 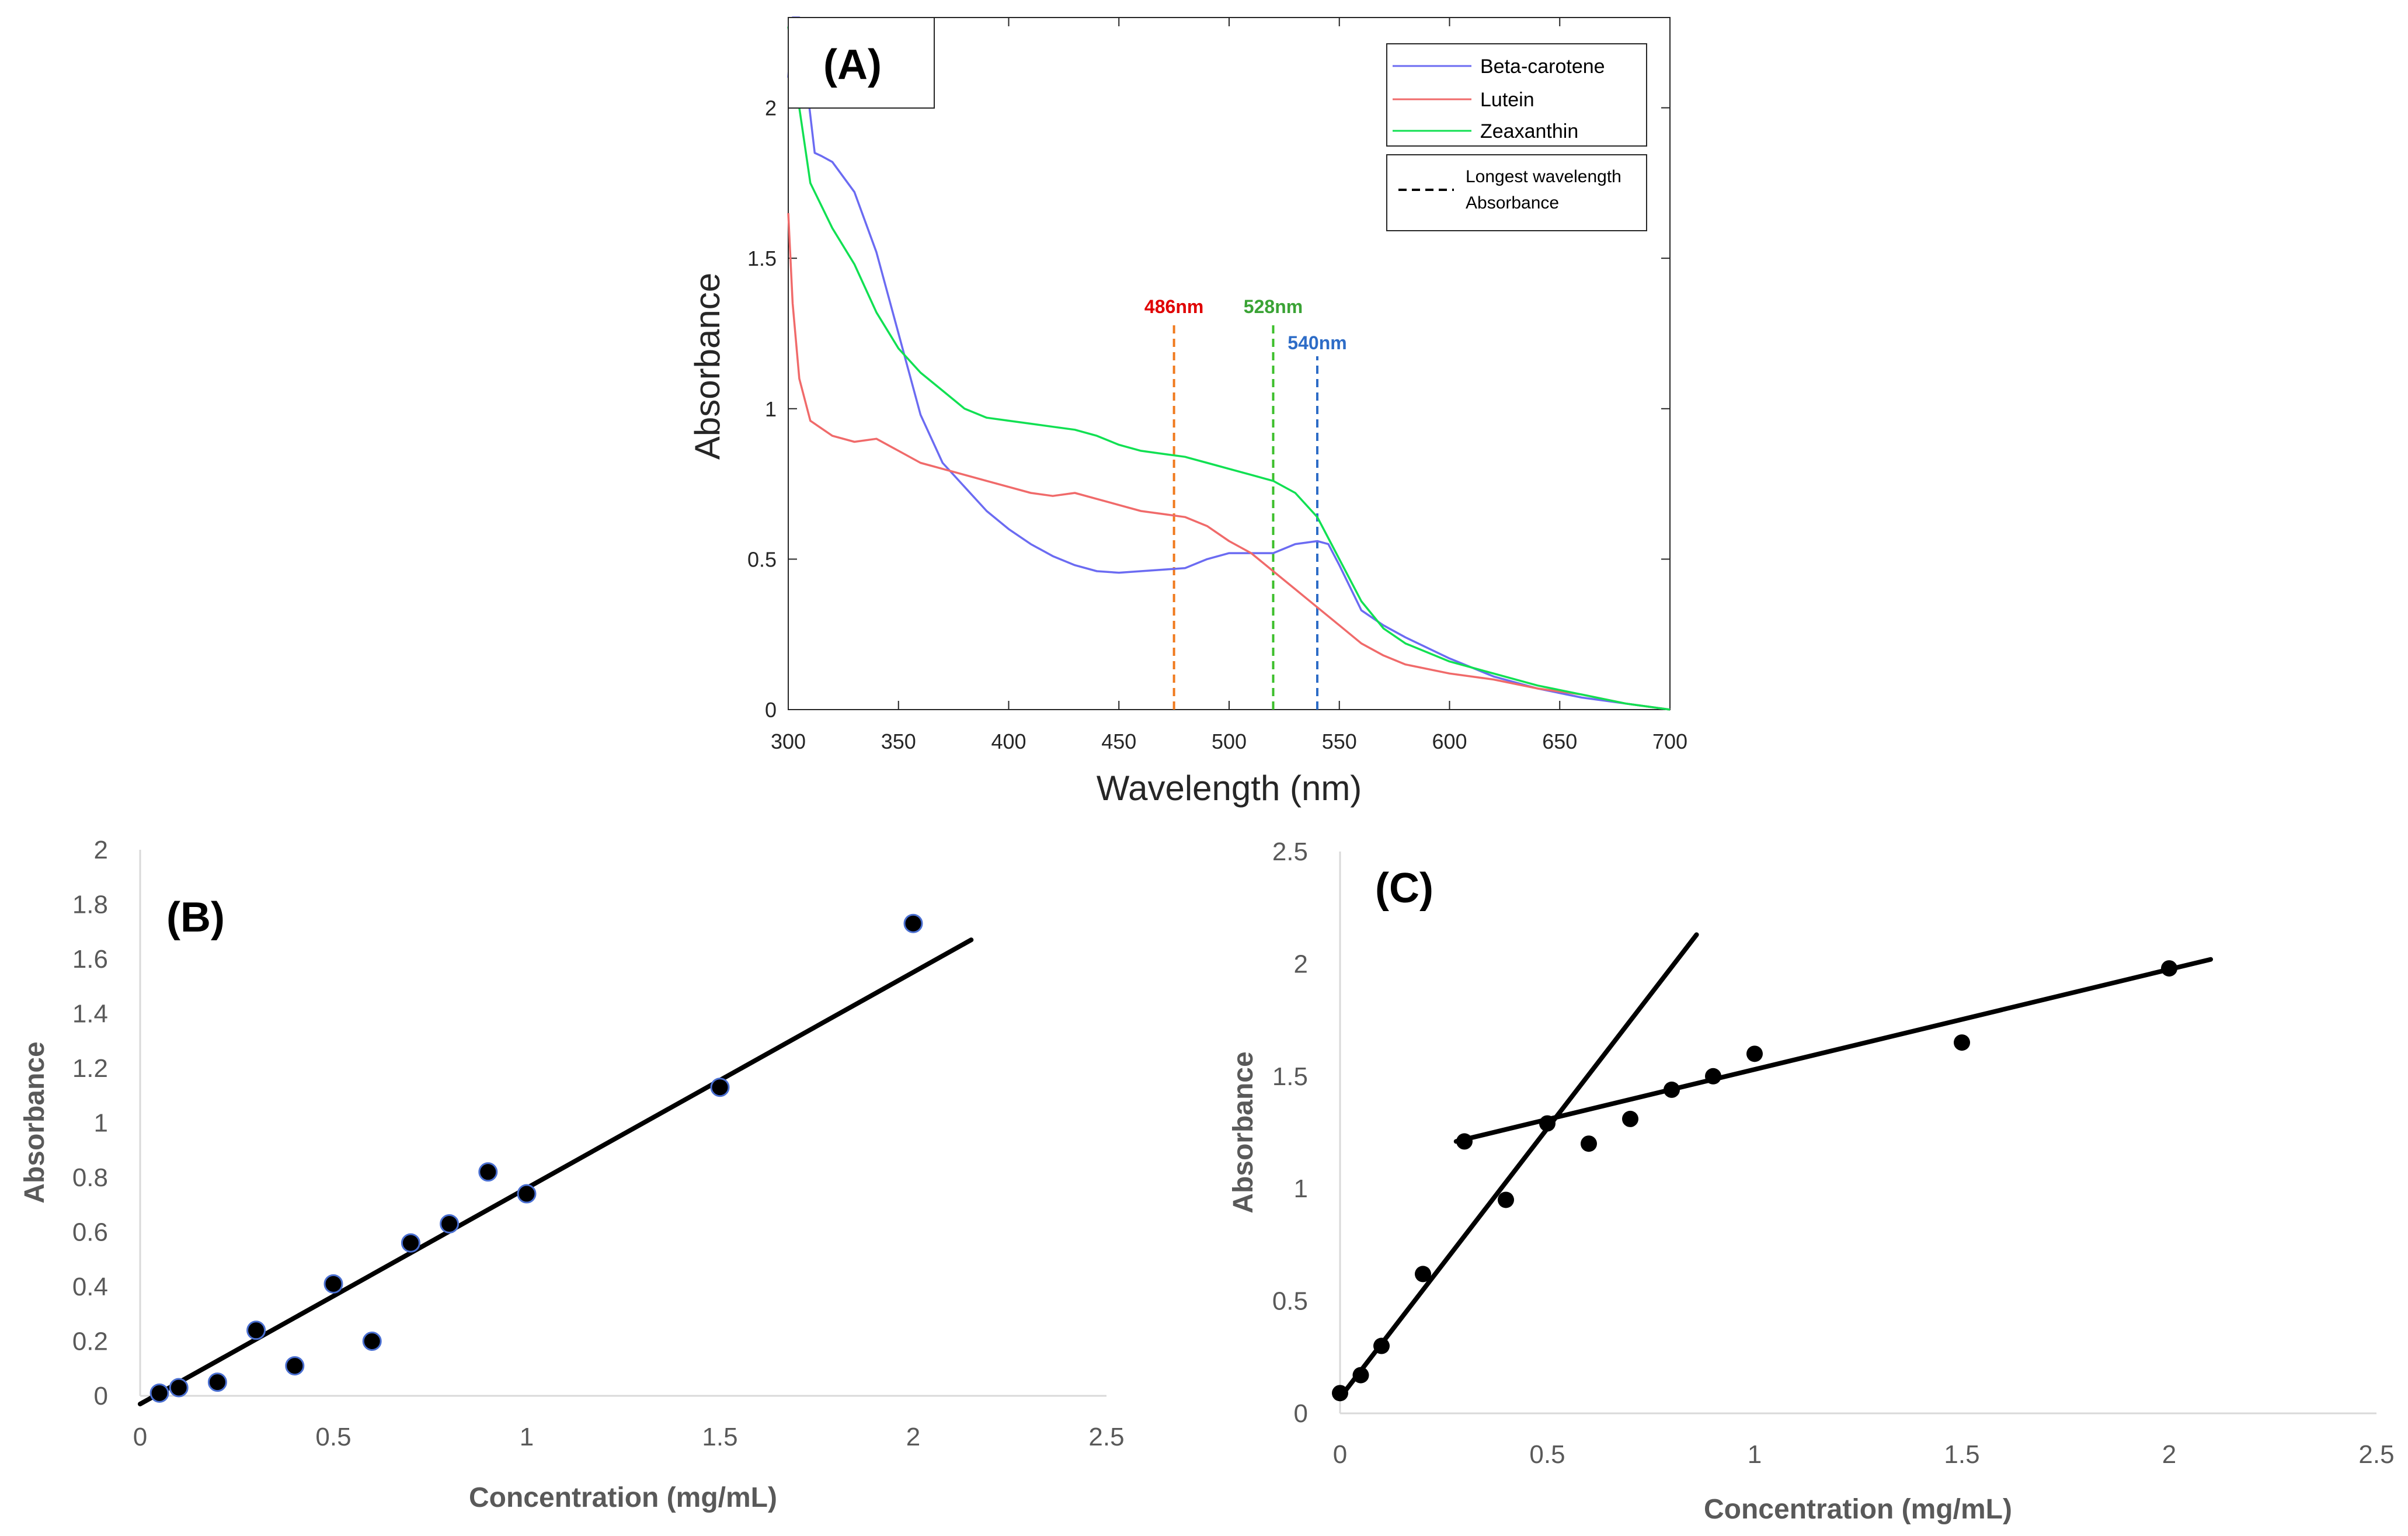 What do you see at coordinates (1008, 741) in the screenshot?
I see `panel-a-x-tick-label: 400` at bounding box center [1008, 741].